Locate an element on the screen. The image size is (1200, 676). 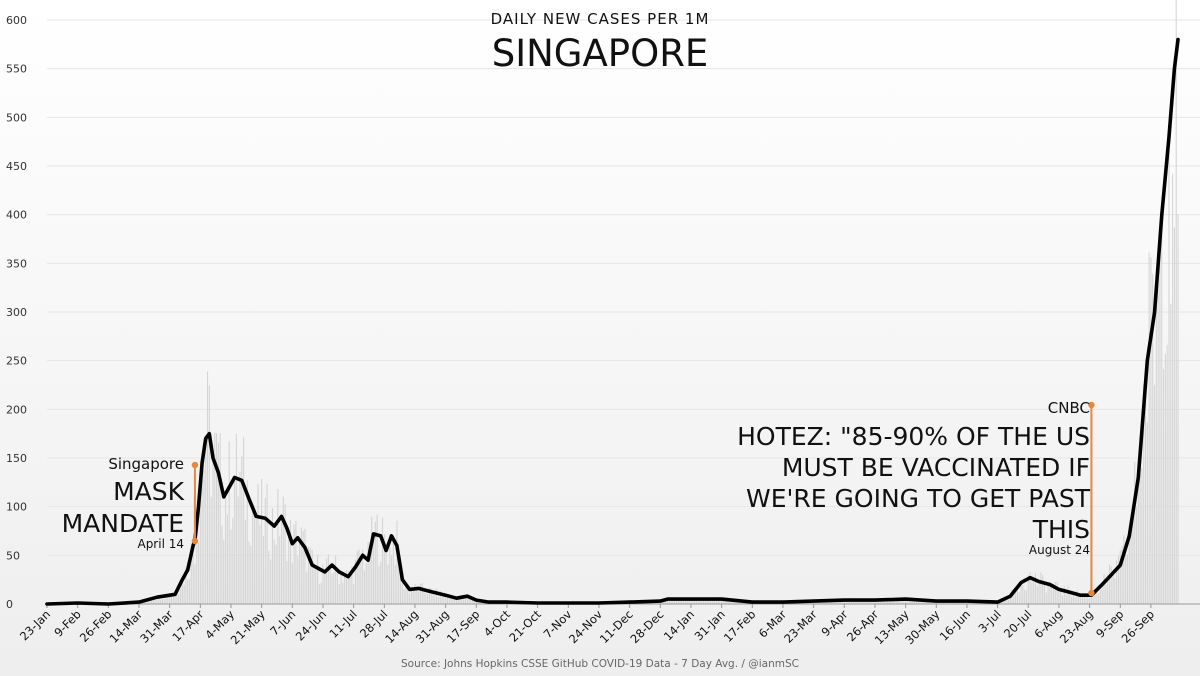
y-tick-label: 100 is located at coordinates (16, 507).